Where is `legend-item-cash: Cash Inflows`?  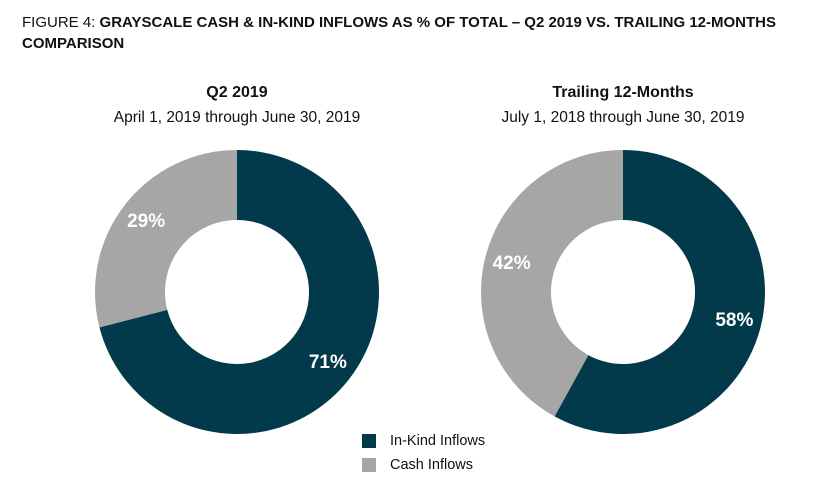 legend-item-cash: Cash Inflows is located at coordinates (423, 465).